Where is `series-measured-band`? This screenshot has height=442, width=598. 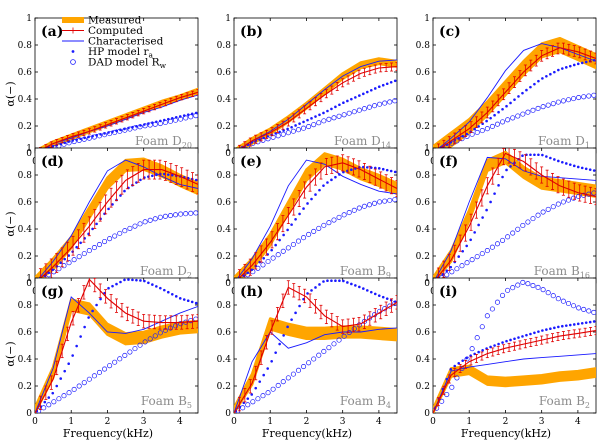
series-measured-band is located at coordinates (315, 365).